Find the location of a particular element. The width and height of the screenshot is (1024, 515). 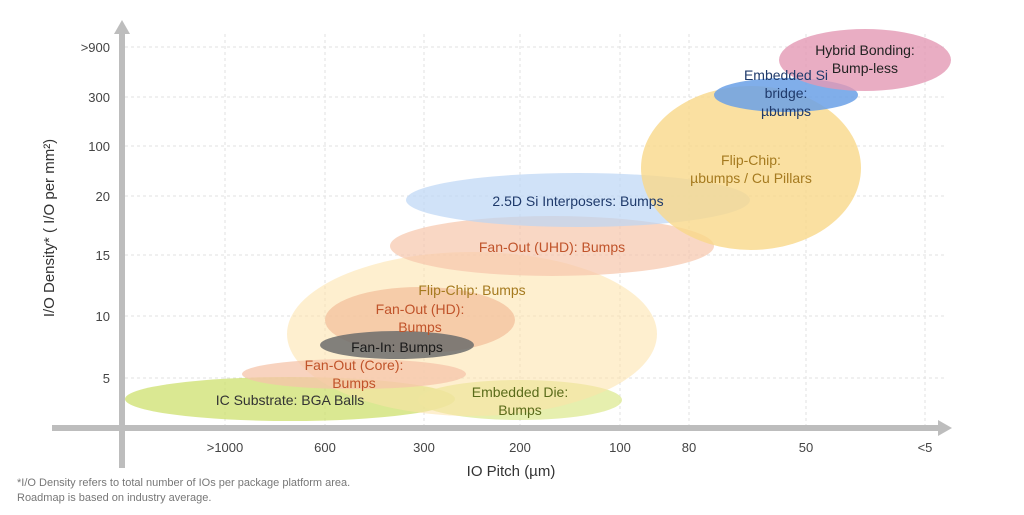

x-tick-label: <5 is located at coordinates (925, 447).